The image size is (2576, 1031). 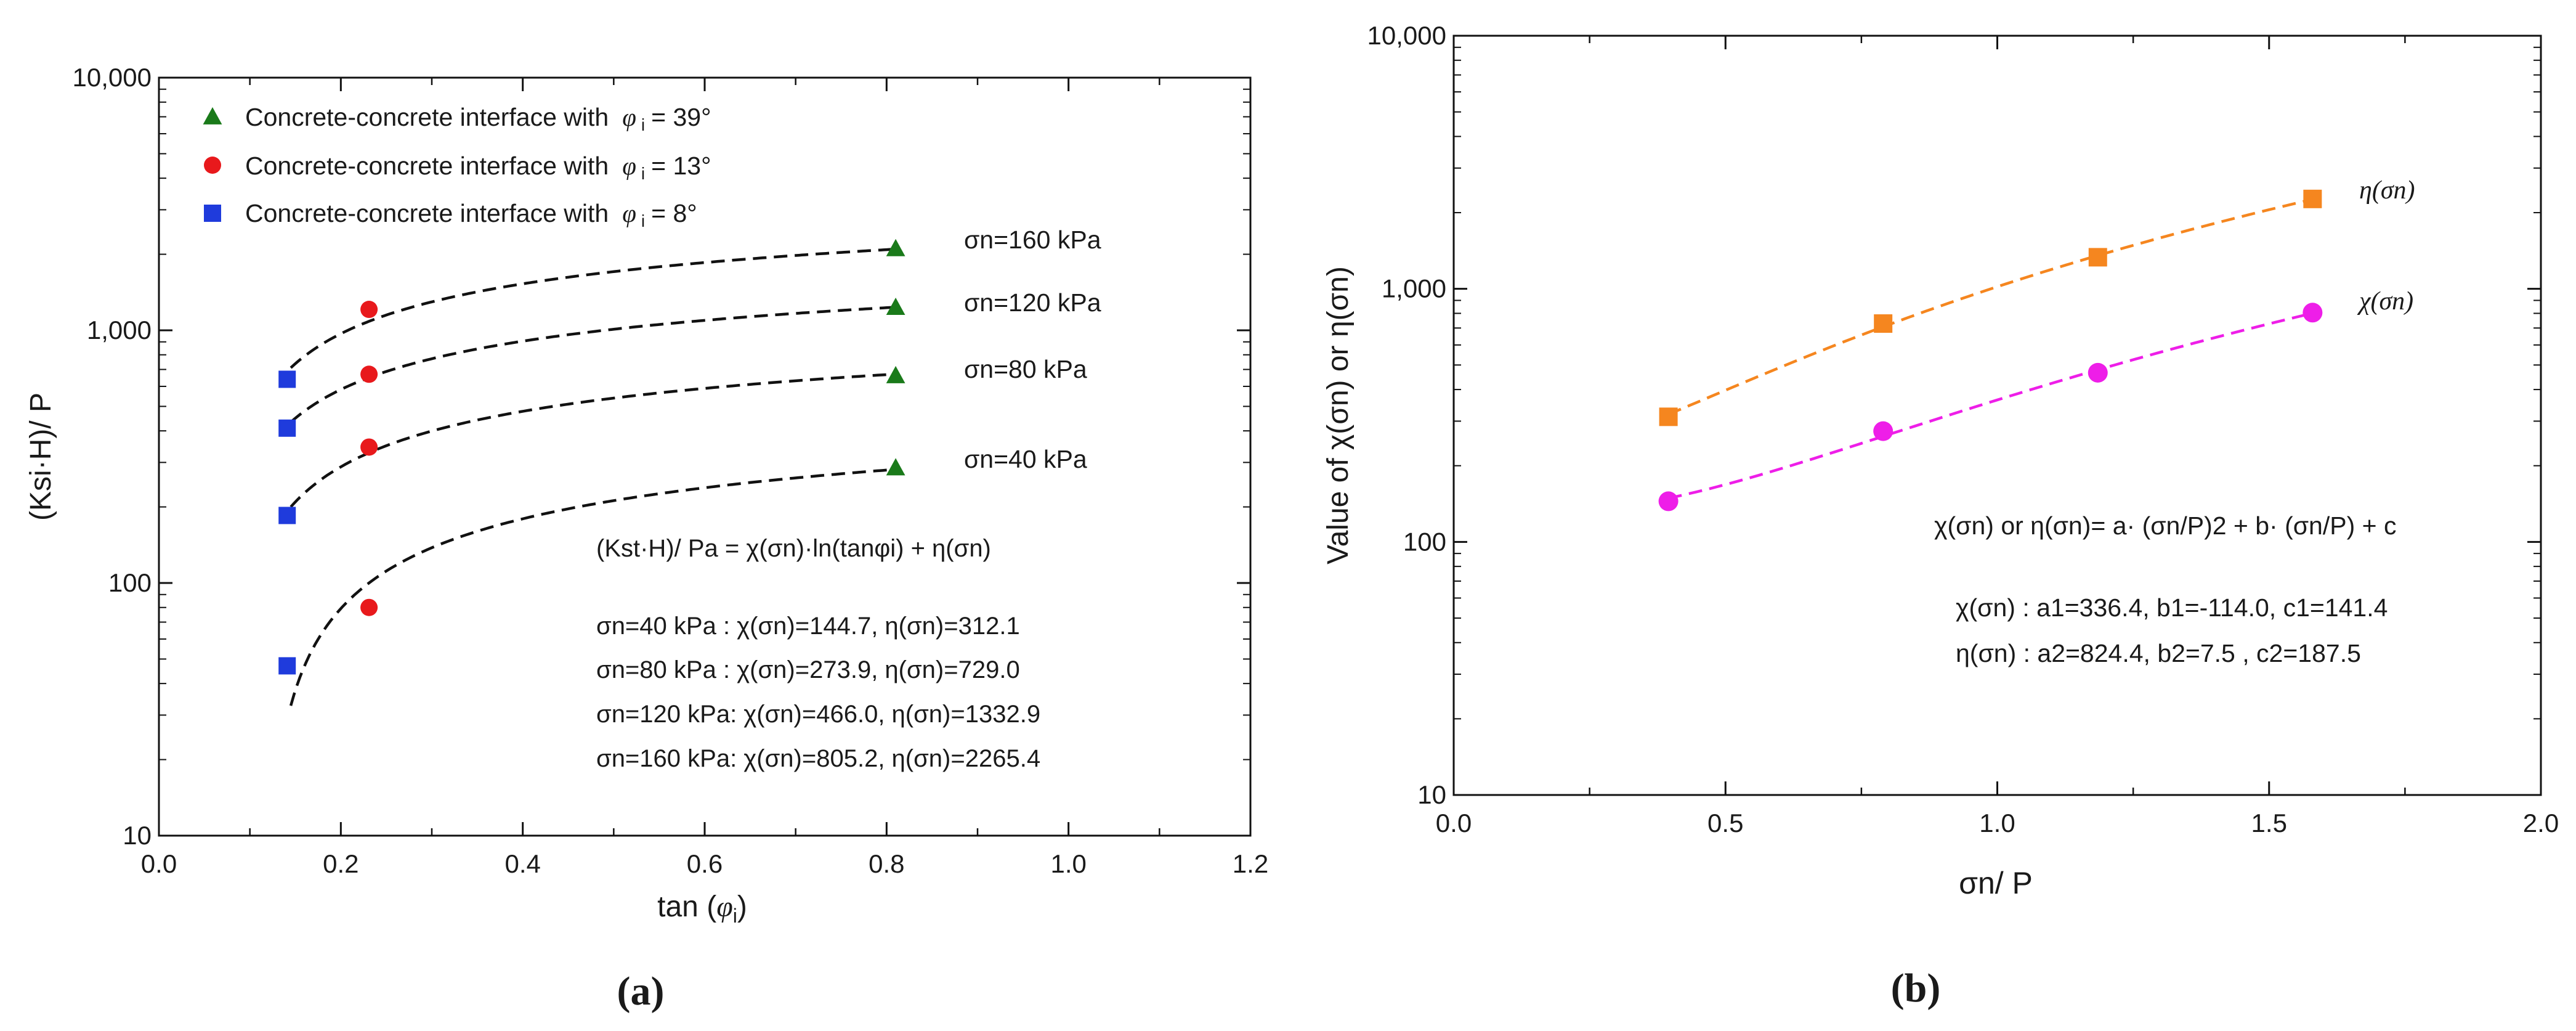 I want to click on fit-curve-120kpa, so click(x=593, y=364).